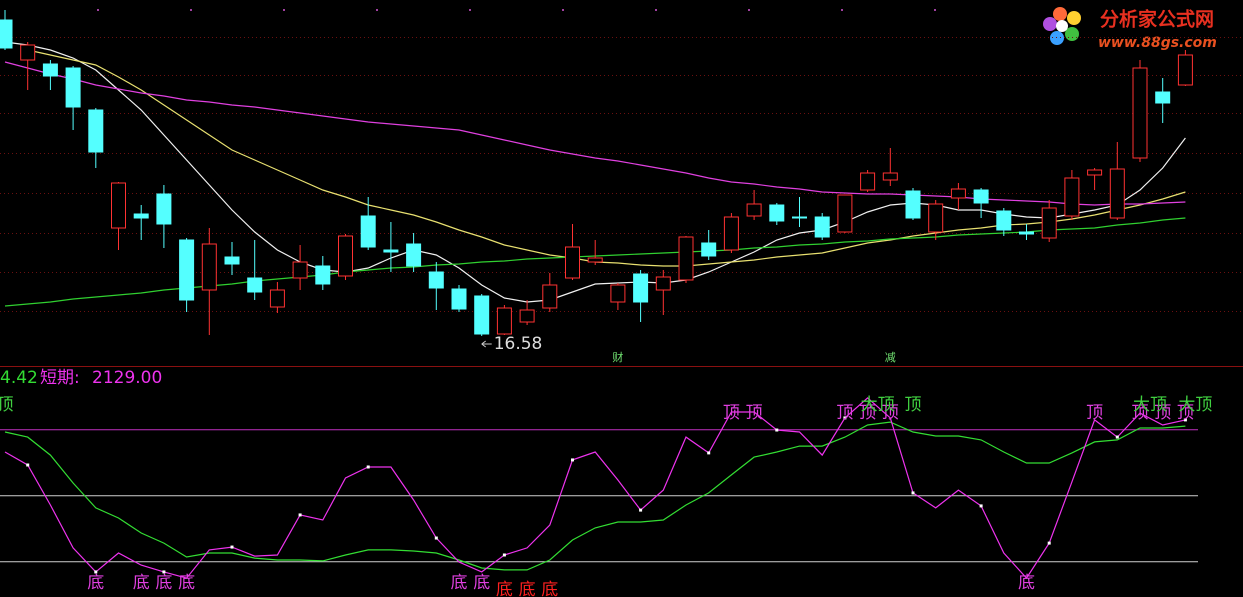  I want to click on header-short-value: 2129.00, so click(127, 378).